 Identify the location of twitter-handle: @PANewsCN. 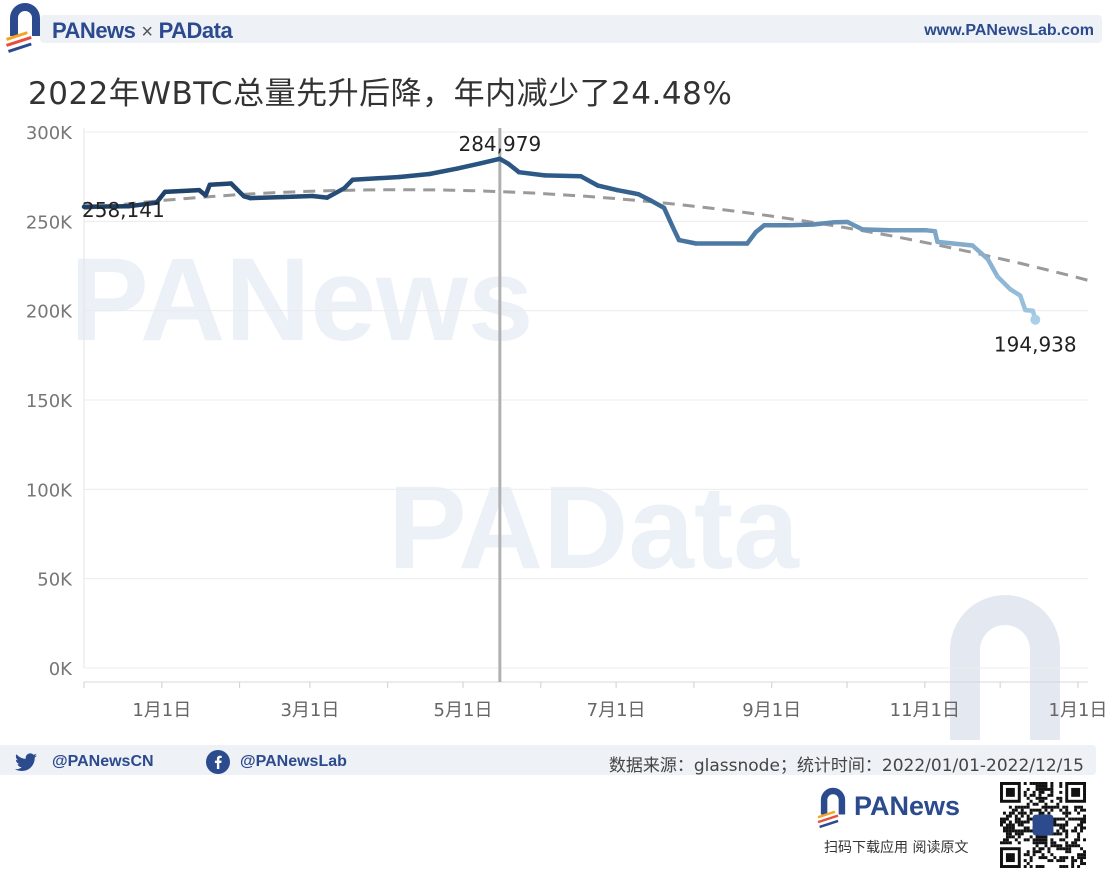
(84, 762).